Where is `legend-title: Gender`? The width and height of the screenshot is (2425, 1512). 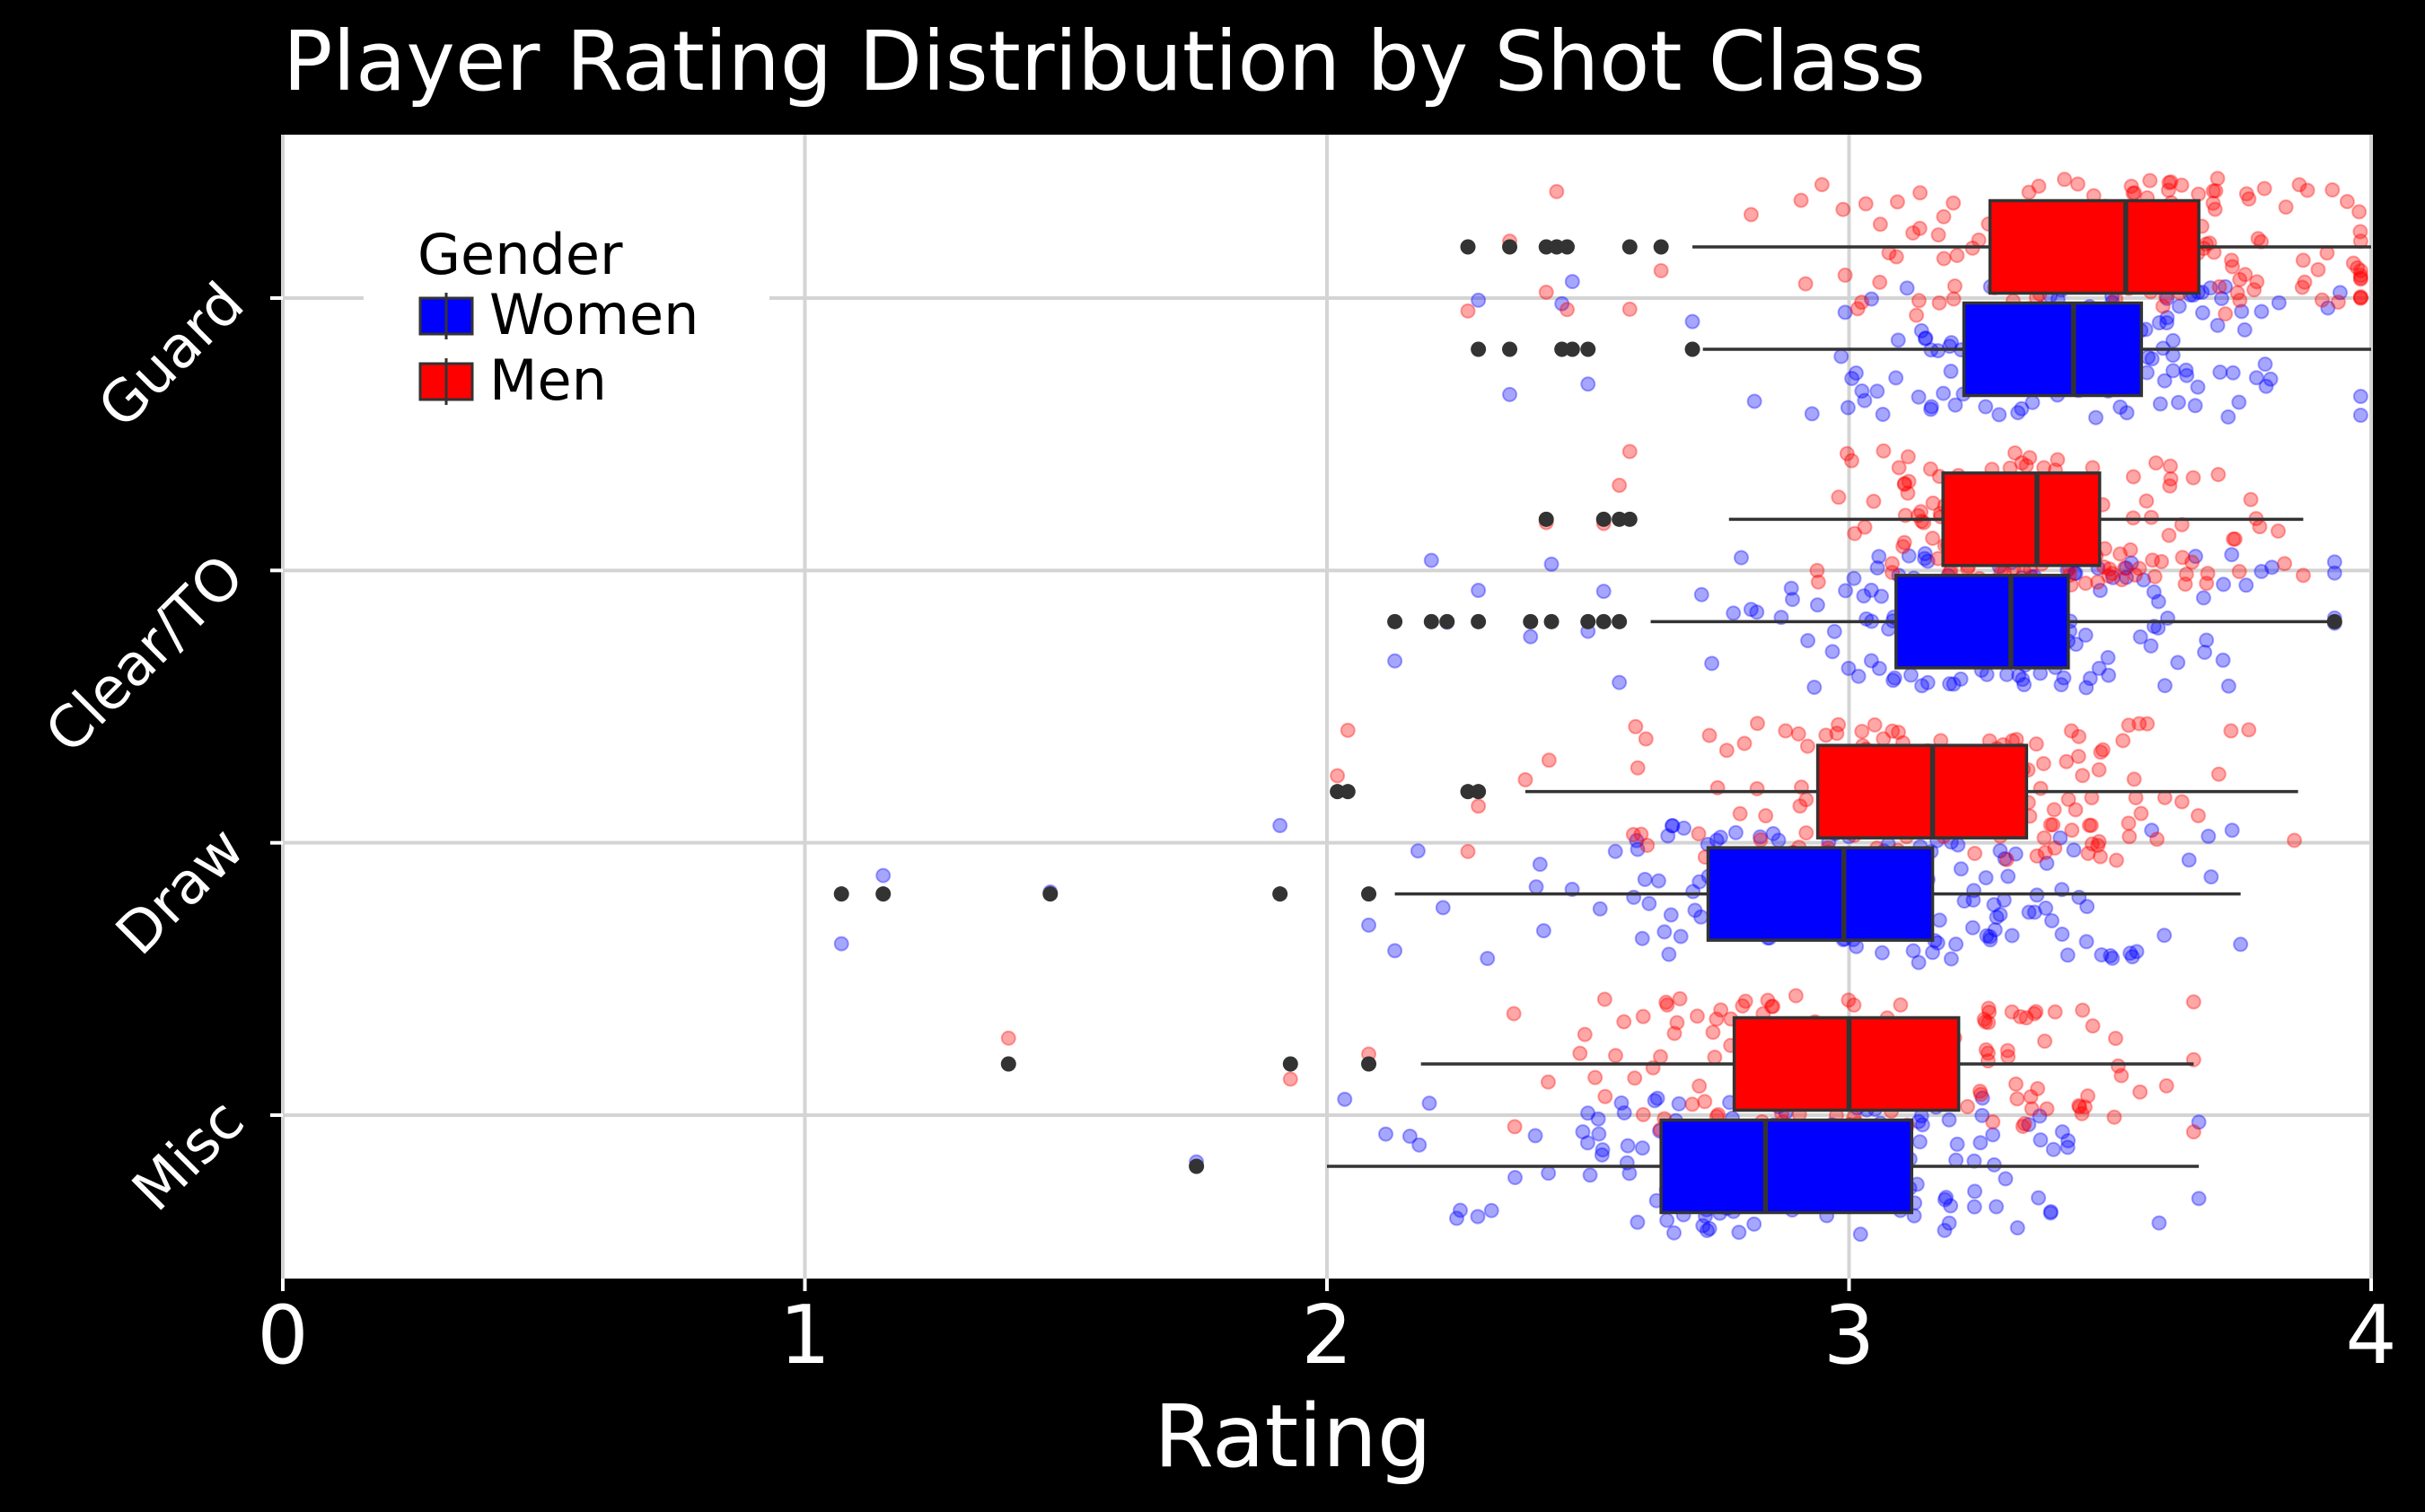
legend-title: Gender is located at coordinates (520, 254).